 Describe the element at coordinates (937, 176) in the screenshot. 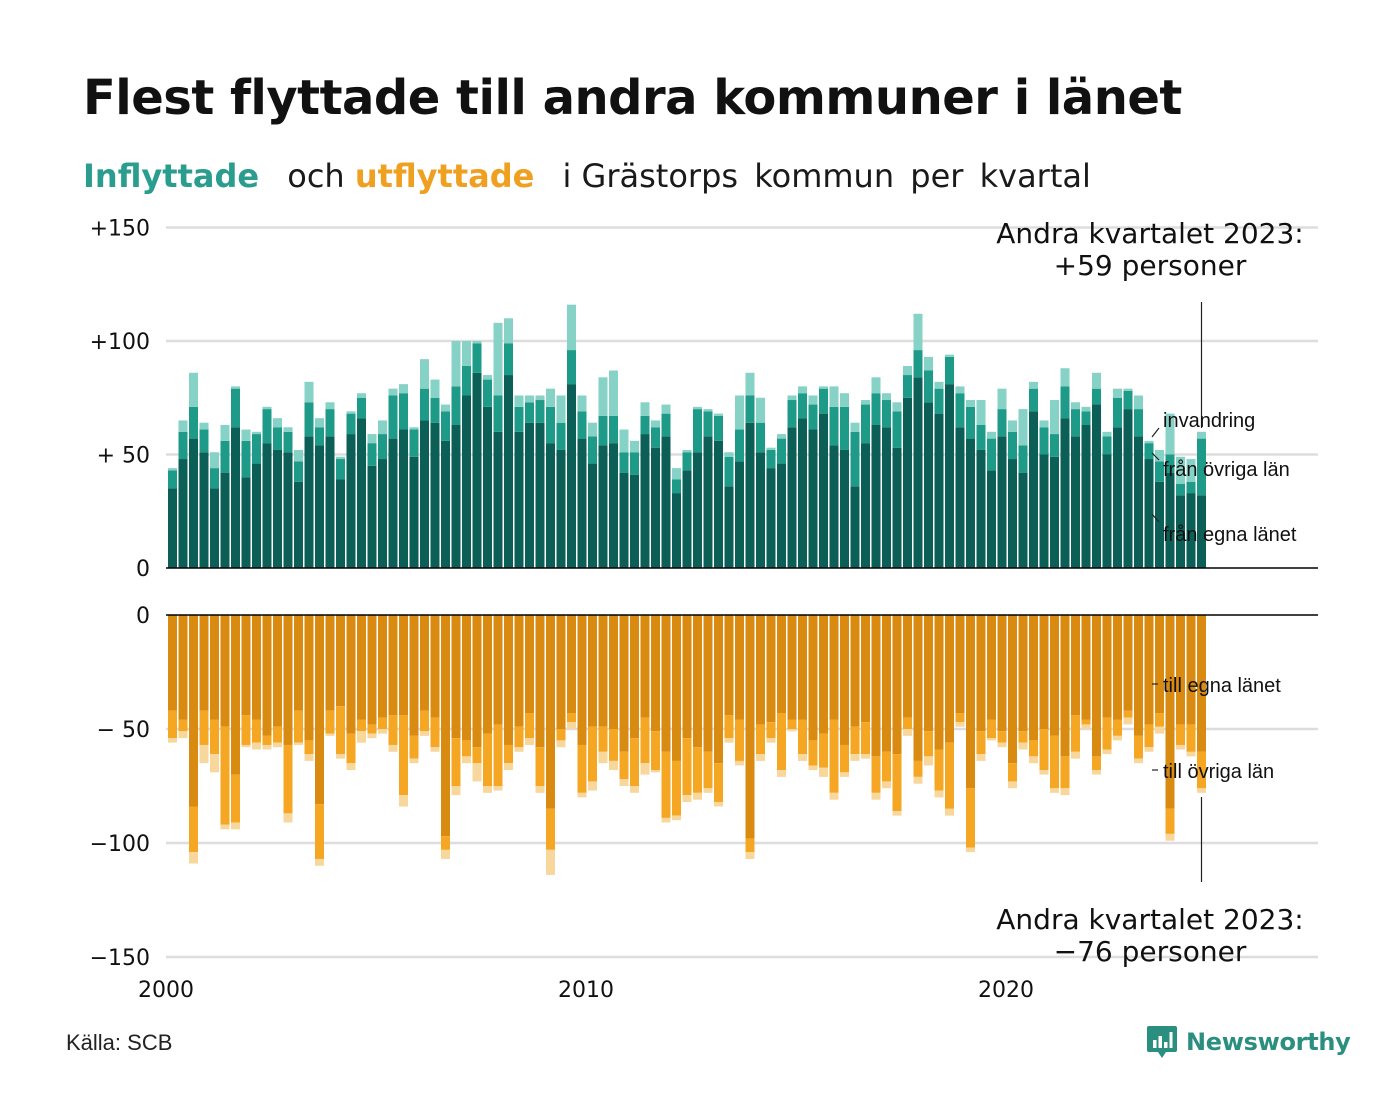

I see `subtitle-word: per` at that location.